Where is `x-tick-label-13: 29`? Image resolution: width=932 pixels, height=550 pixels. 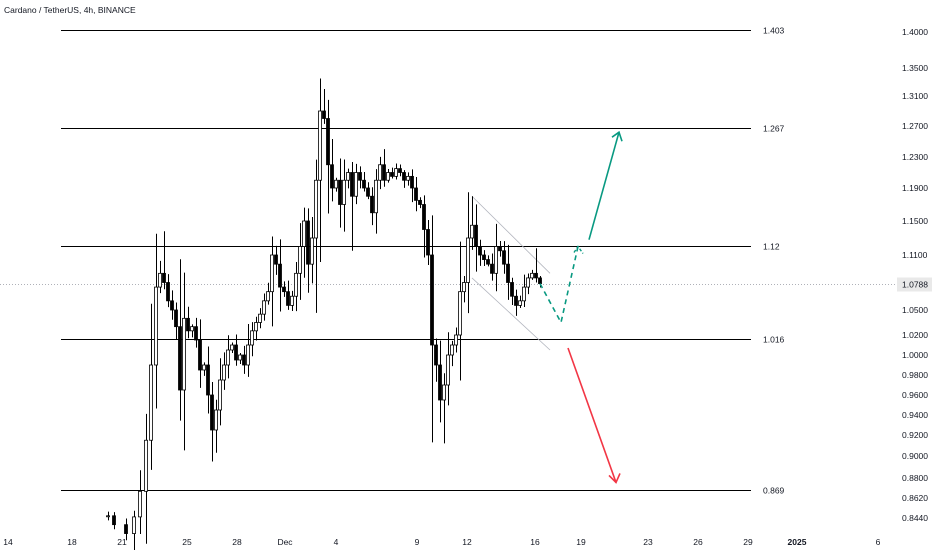
x-tick-label-13: 29 is located at coordinates (748, 542).